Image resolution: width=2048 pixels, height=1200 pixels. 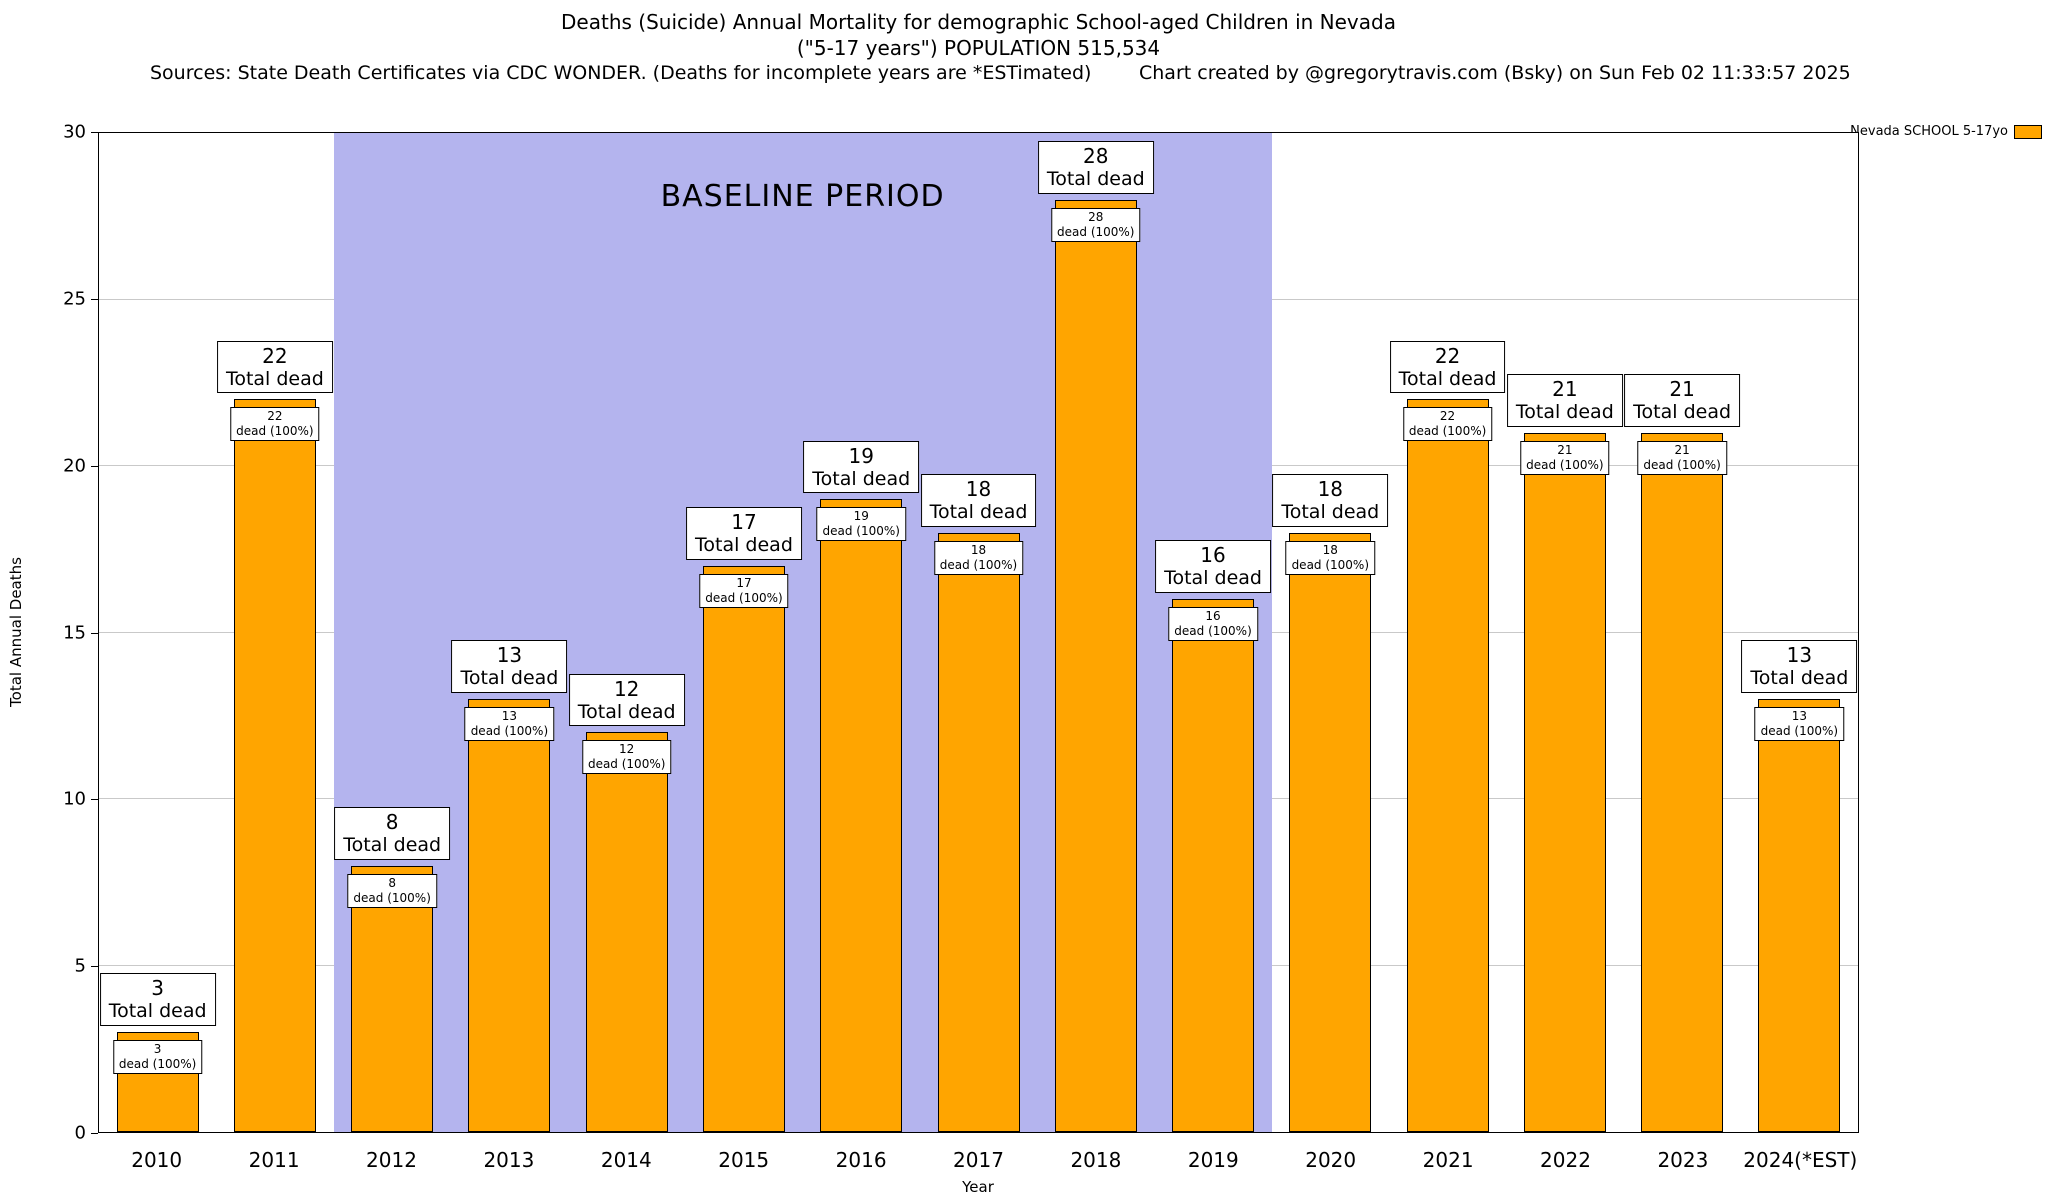 I want to click on inner-value: 28, so click(x=1096, y=216).